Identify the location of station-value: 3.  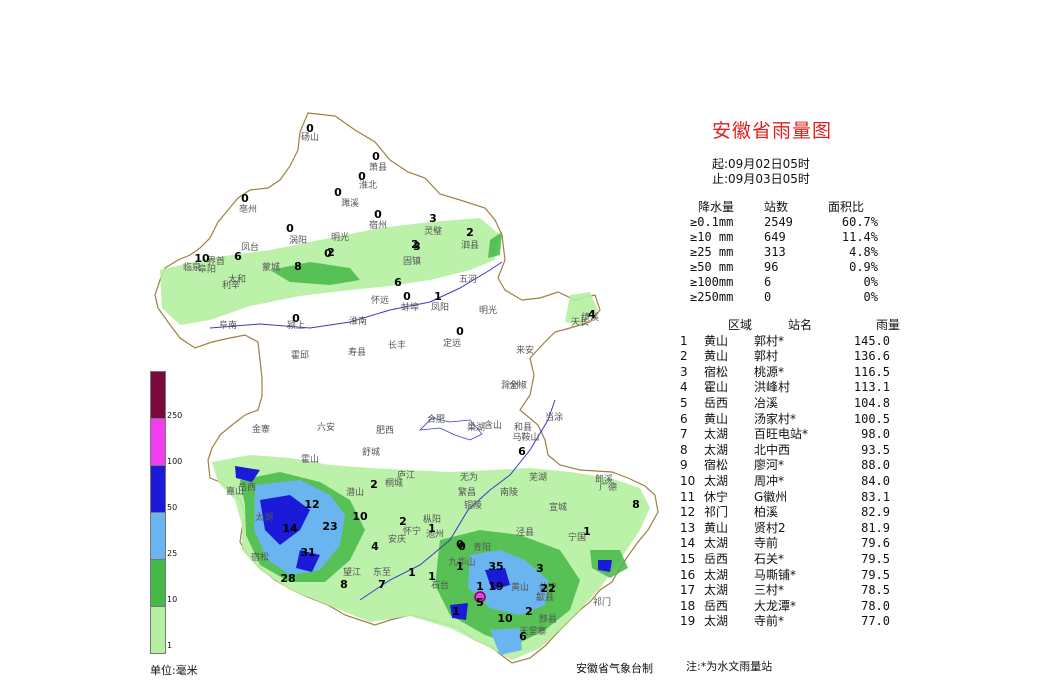
(417, 246).